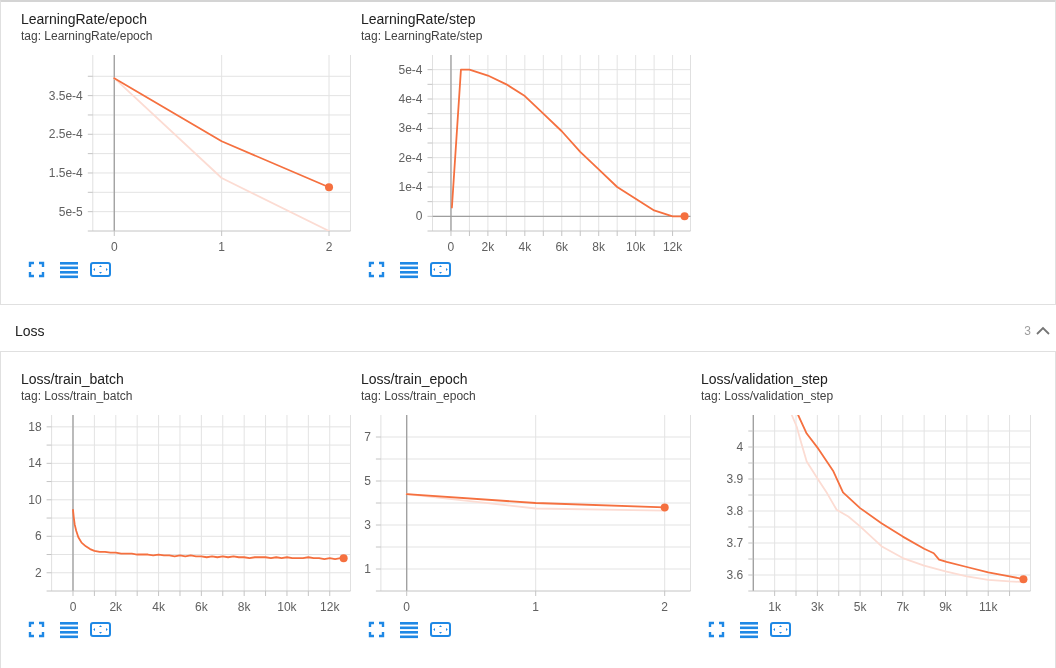  I want to click on chart-subtitle: tag: LearningRate/epoch, so click(87, 36).